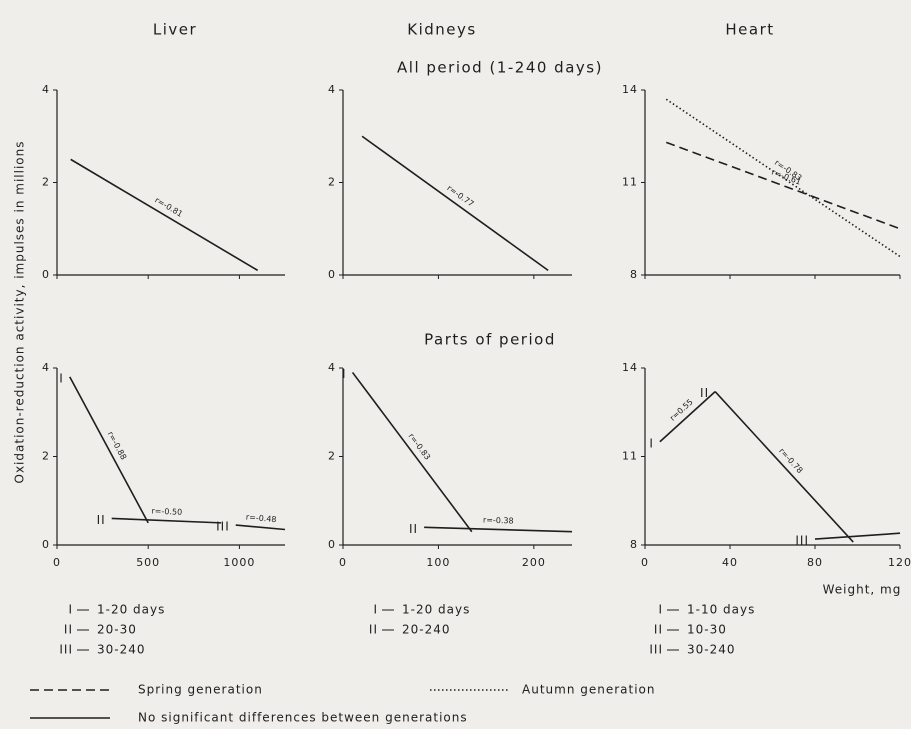 The image size is (911, 729). What do you see at coordinates (117, 630) in the screenshot?
I see `legend-text: 20-30` at bounding box center [117, 630].